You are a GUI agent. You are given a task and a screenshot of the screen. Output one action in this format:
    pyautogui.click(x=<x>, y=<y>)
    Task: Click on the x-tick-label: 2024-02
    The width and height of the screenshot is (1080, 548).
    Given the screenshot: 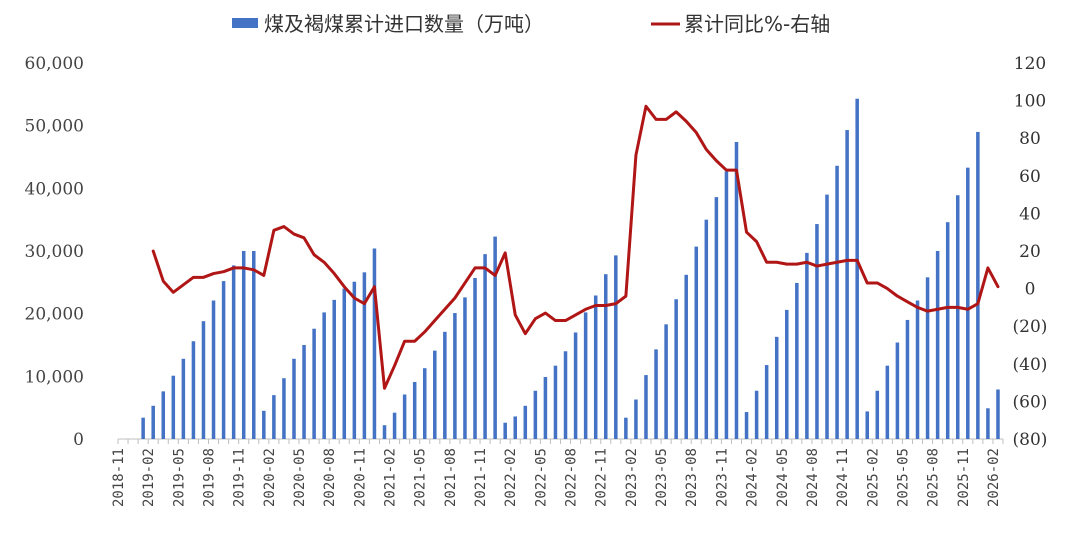 What is the action you would take?
    pyautogui.click(x=753, y=477)
    